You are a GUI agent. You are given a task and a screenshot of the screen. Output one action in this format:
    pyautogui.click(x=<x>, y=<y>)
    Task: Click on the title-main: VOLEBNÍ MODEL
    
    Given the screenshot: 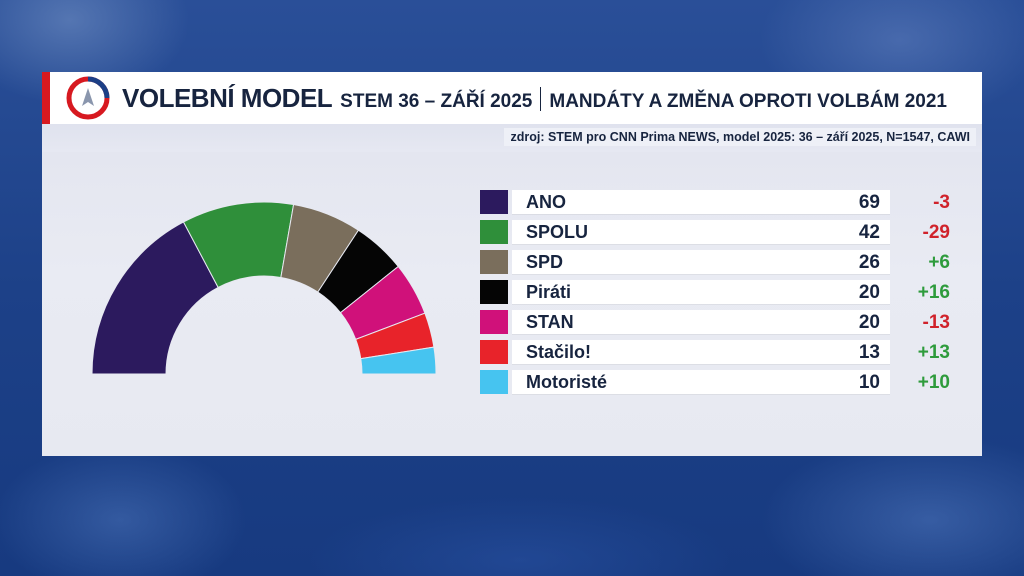 What is the action you would take?
    pyautogui.click(x=227, y=98)
    